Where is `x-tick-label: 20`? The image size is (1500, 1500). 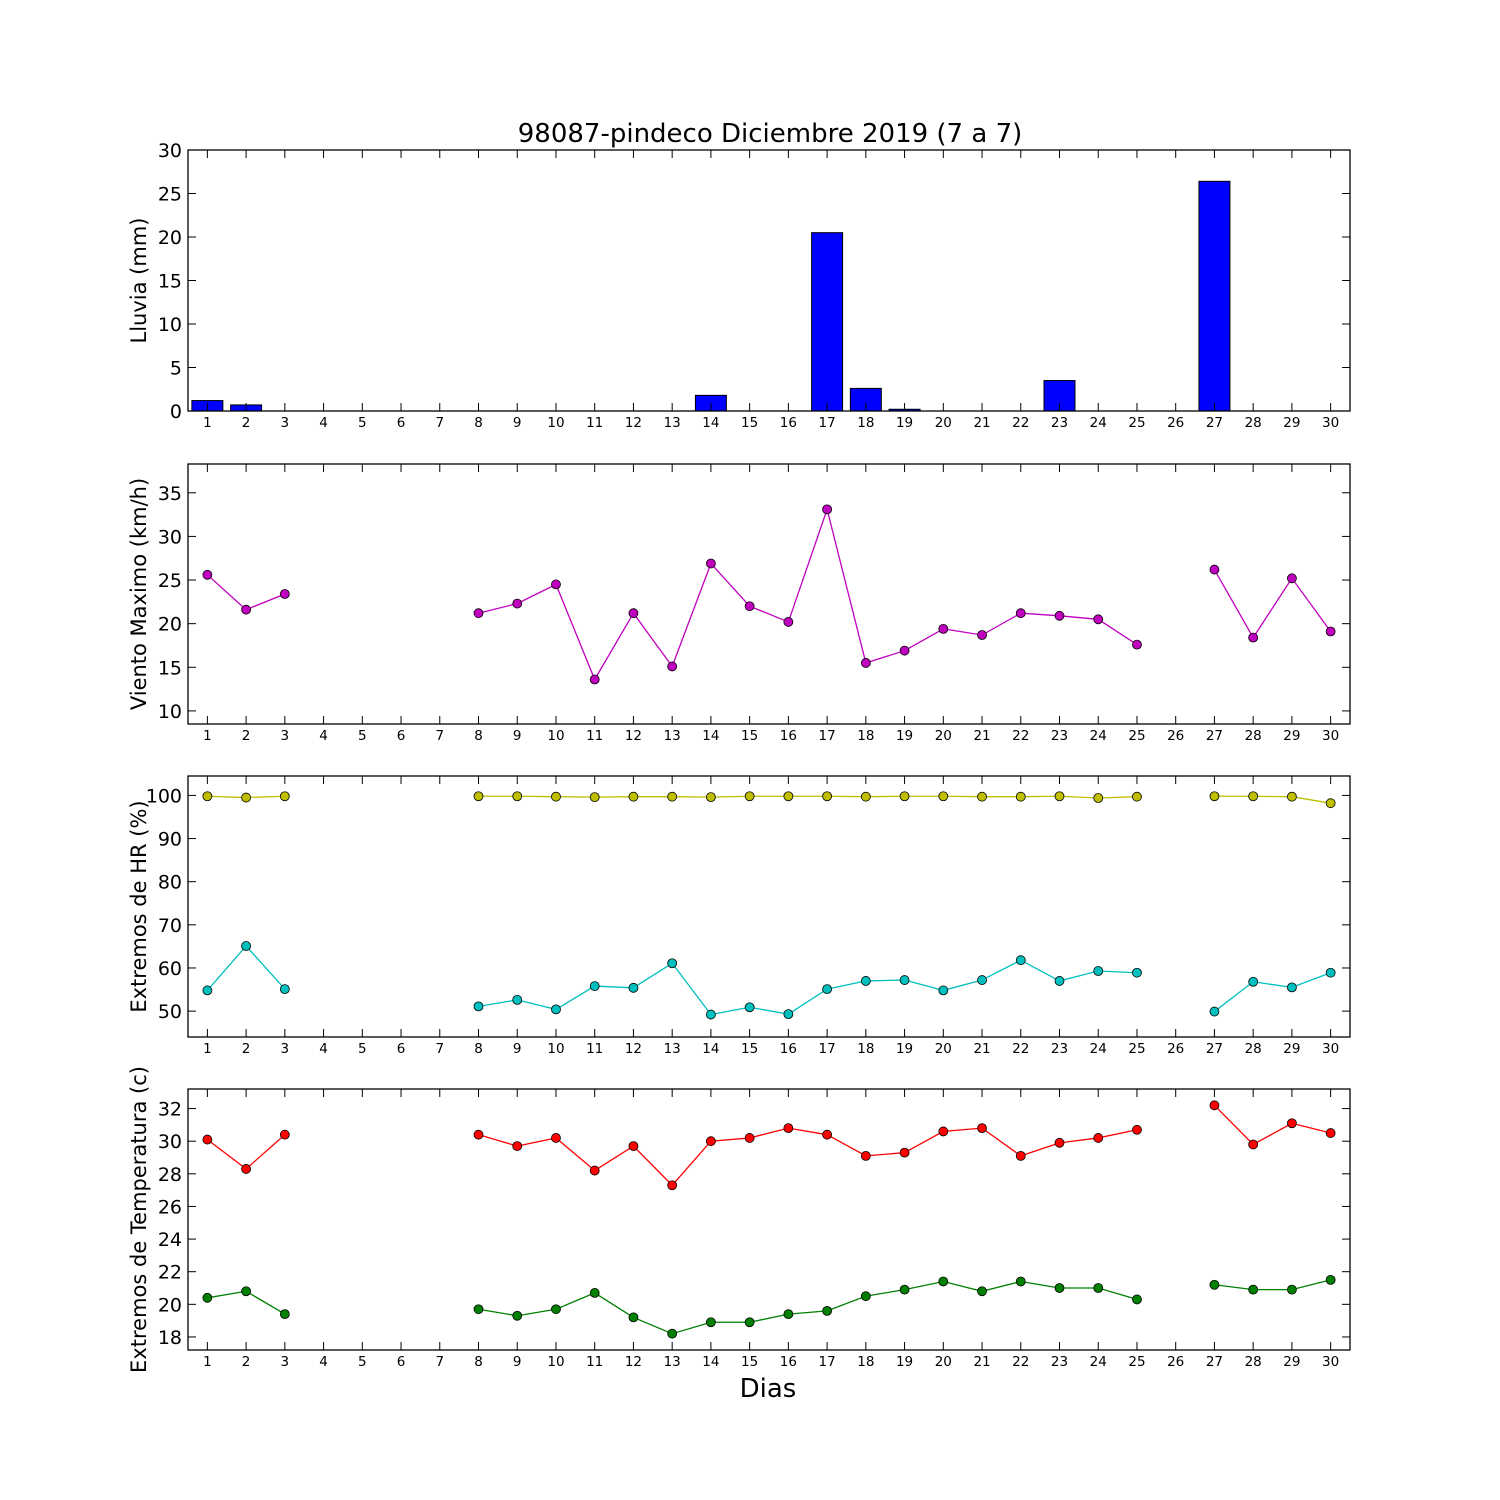
x-tick-label: 20 is located at coordinates (943, 423).